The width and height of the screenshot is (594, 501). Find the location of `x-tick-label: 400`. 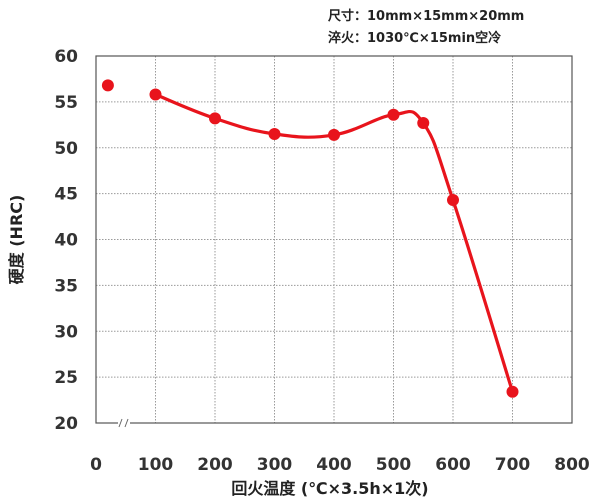

x-tick-label: 400 is located at coordinates (334, 465).